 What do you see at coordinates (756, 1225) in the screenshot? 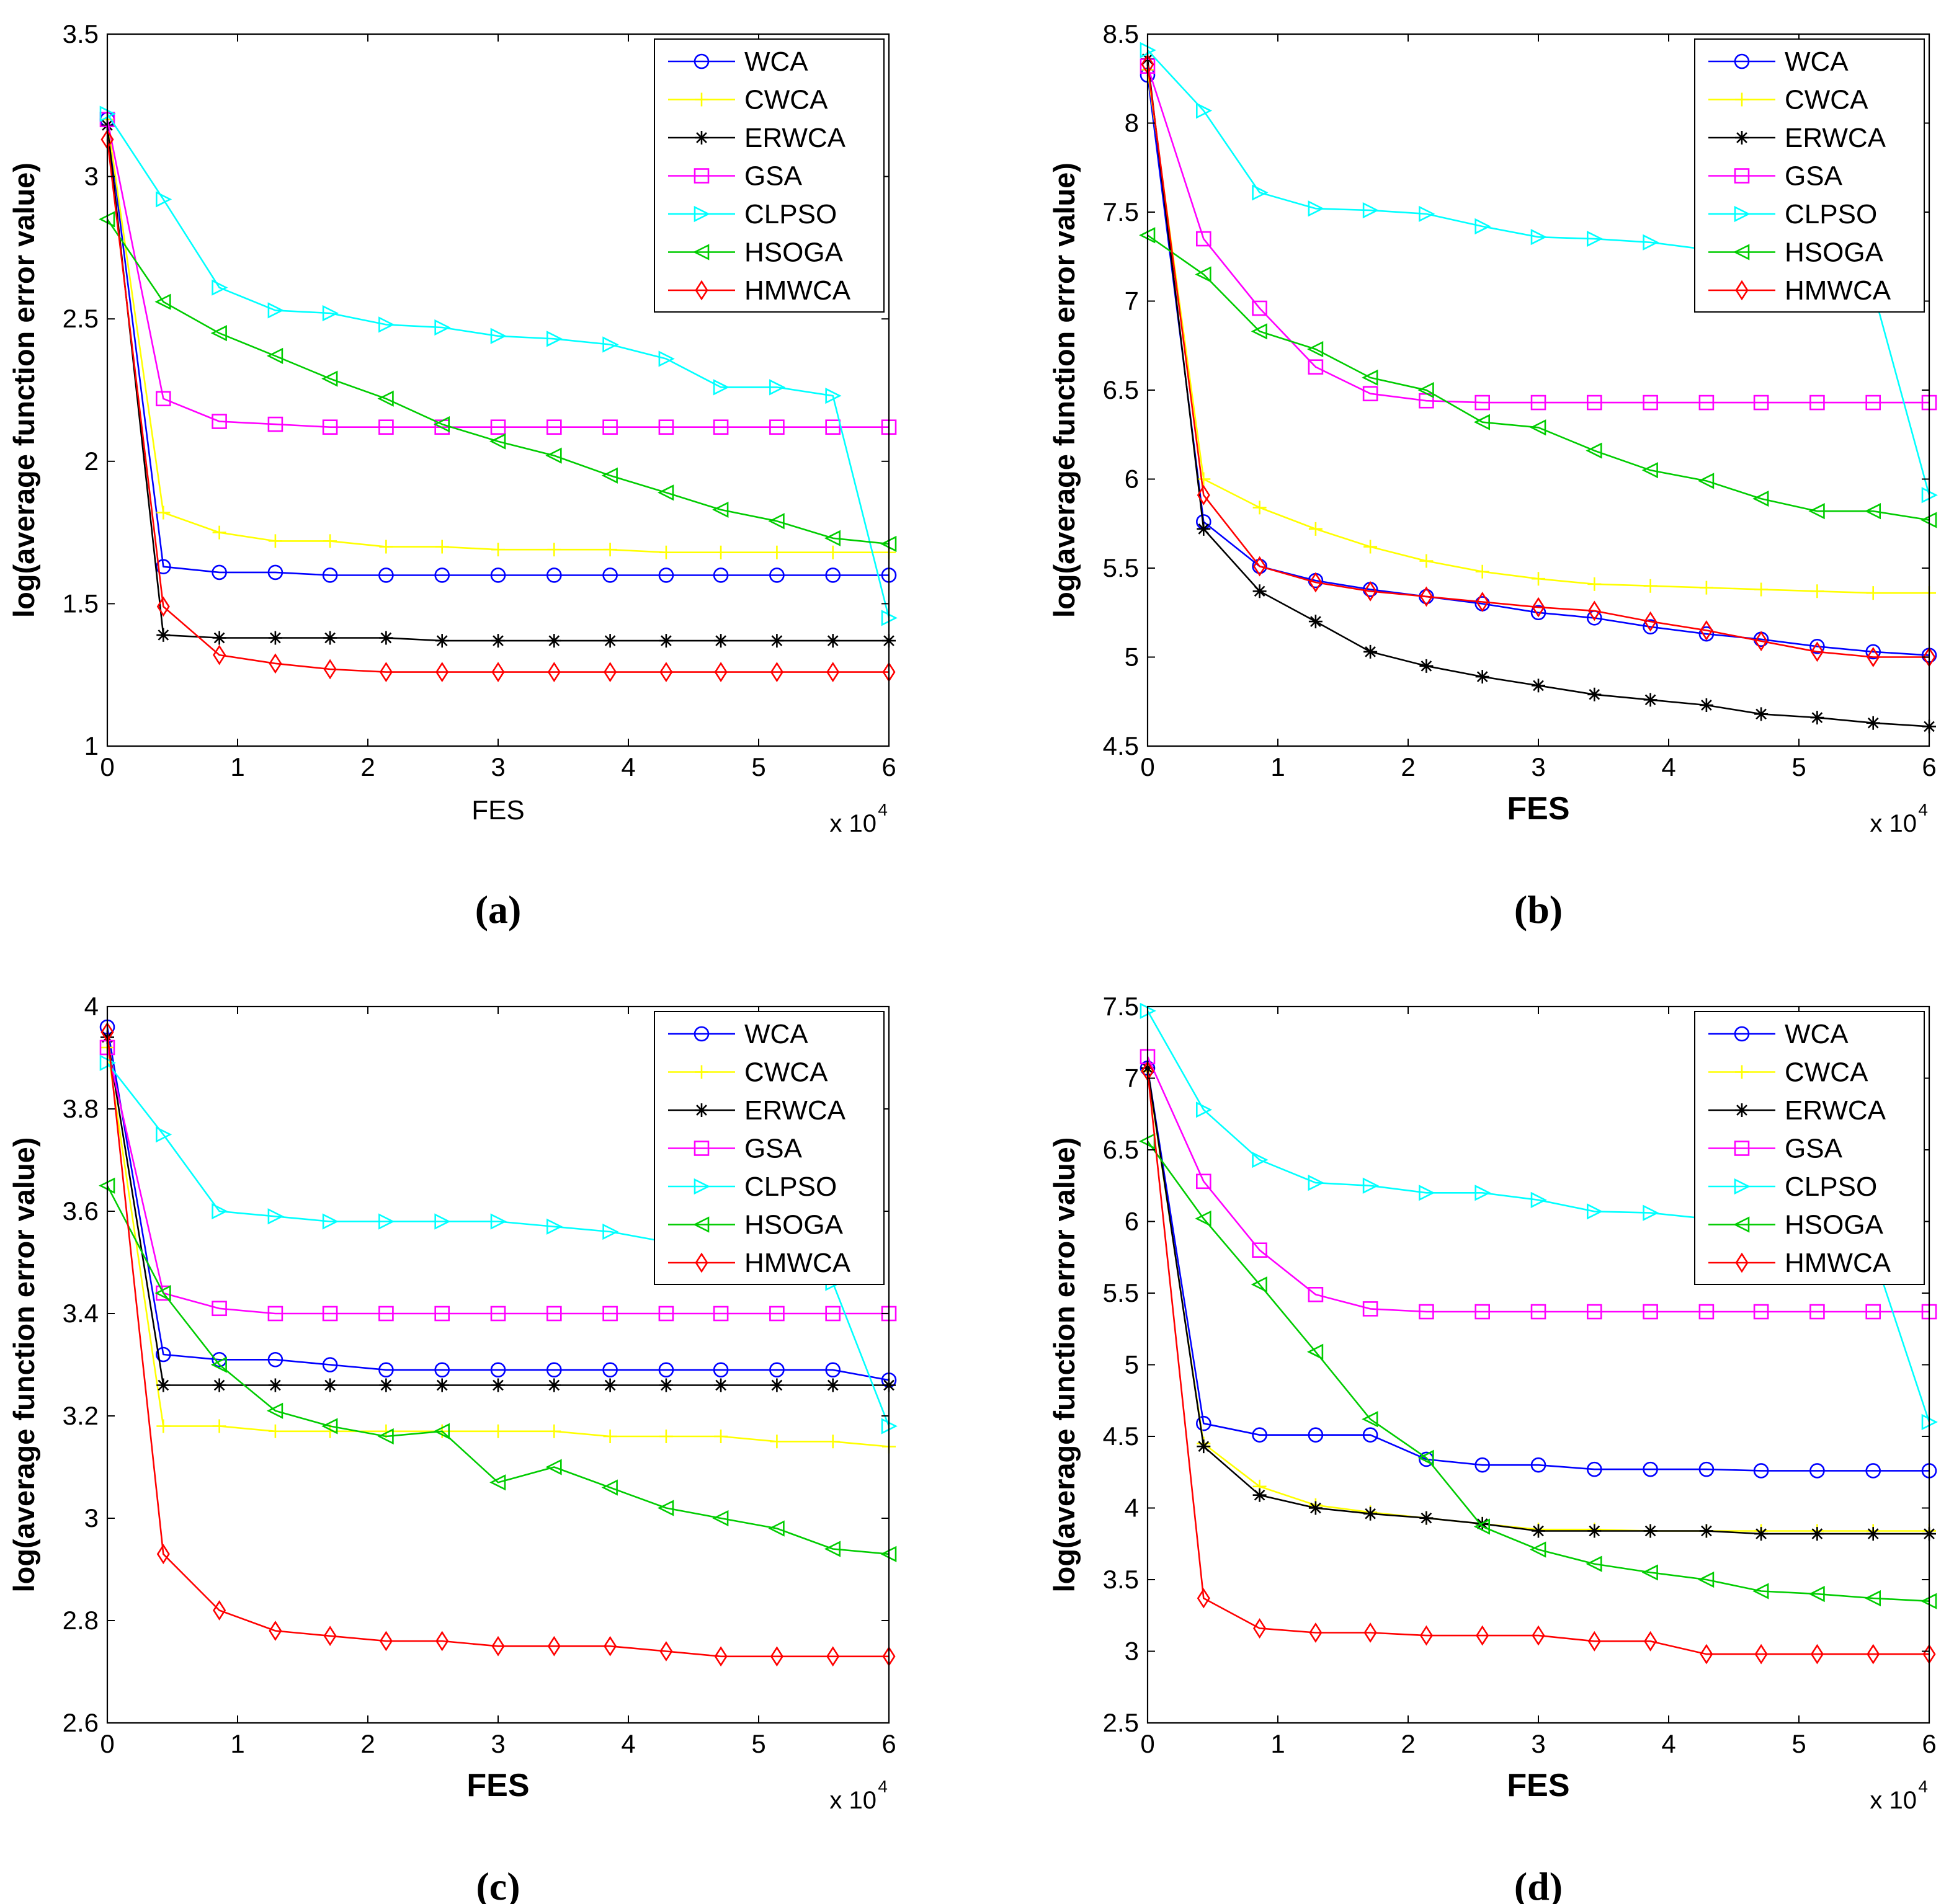
I see `legend-item: HSOGA` at bounding box center [756, 1225].